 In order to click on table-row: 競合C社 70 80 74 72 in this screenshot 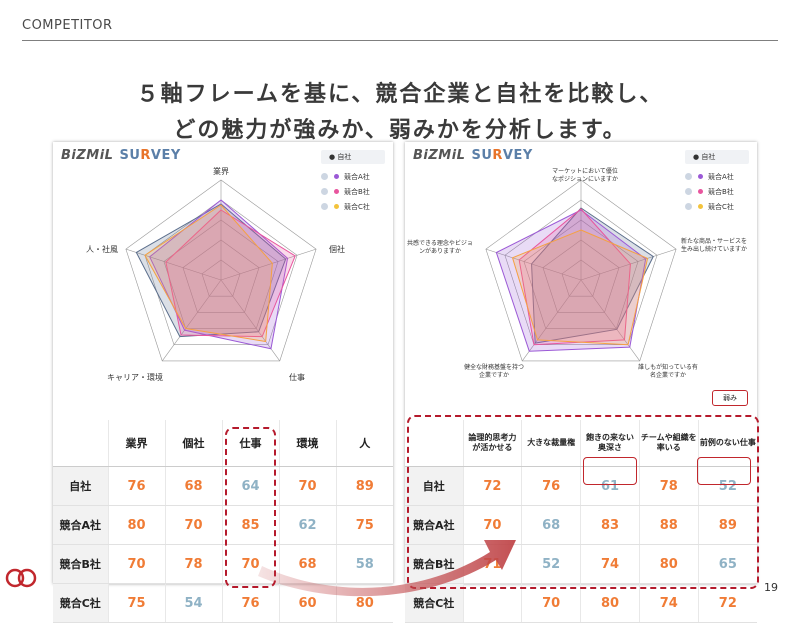, I will do `click(581, 603)`.